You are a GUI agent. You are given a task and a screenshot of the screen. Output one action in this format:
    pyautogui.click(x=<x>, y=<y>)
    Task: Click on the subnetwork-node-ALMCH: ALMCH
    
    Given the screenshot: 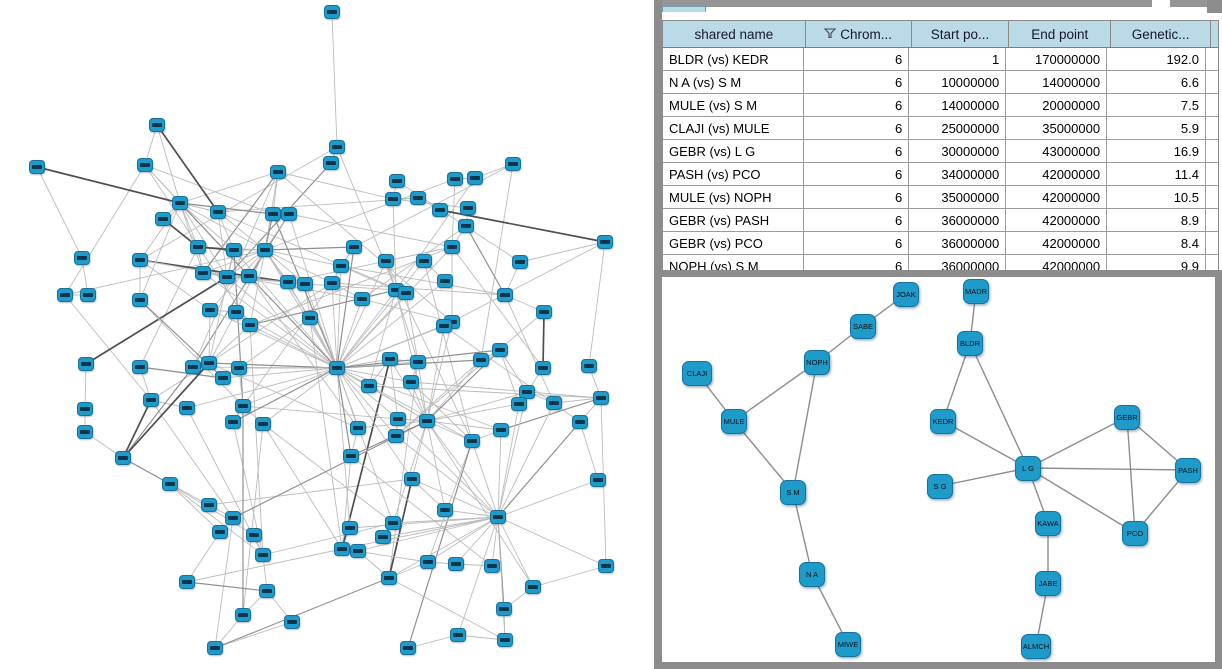 What is the action you would take?
    pyautogui.click(x=1036, y=646)
    